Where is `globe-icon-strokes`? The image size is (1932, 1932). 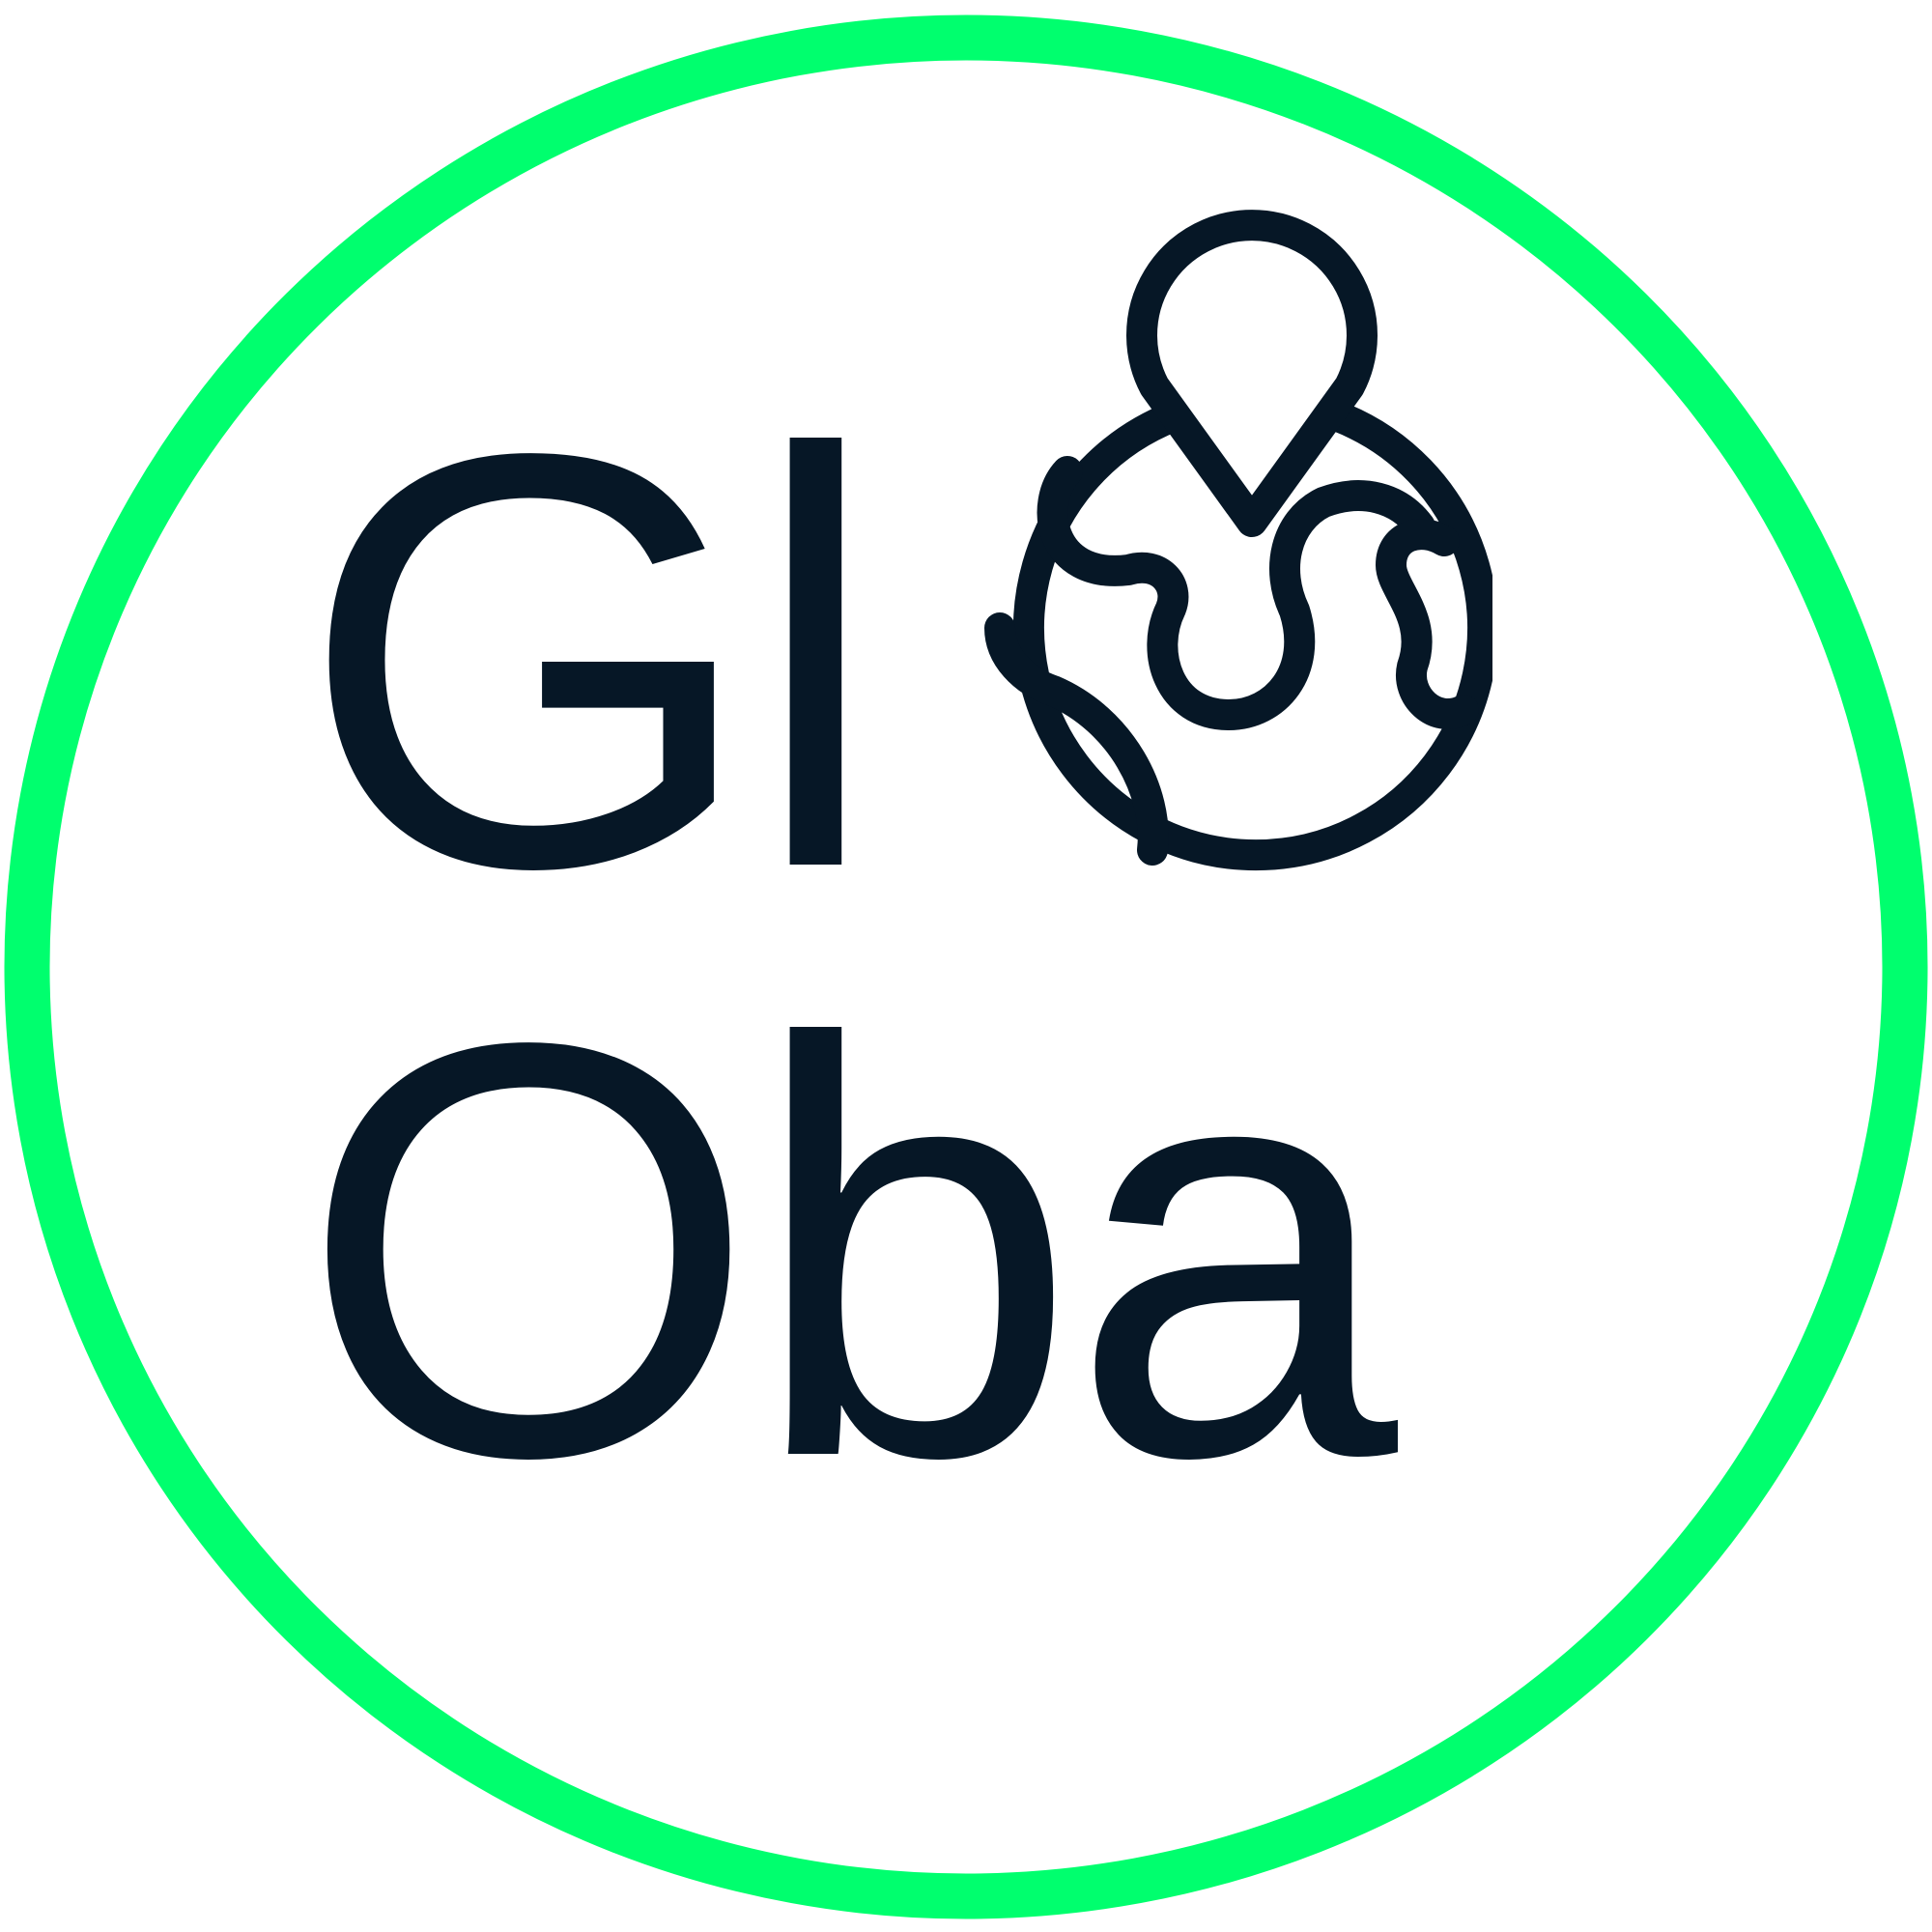
globe-icon-strokes is located at coordinates (1241, 540).